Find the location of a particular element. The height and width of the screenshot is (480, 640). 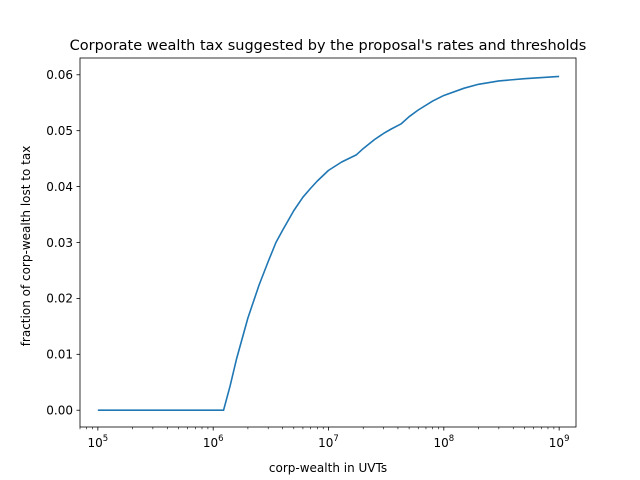

x-tick-label-0: 10⁵ is located at coordinates (98, 442).